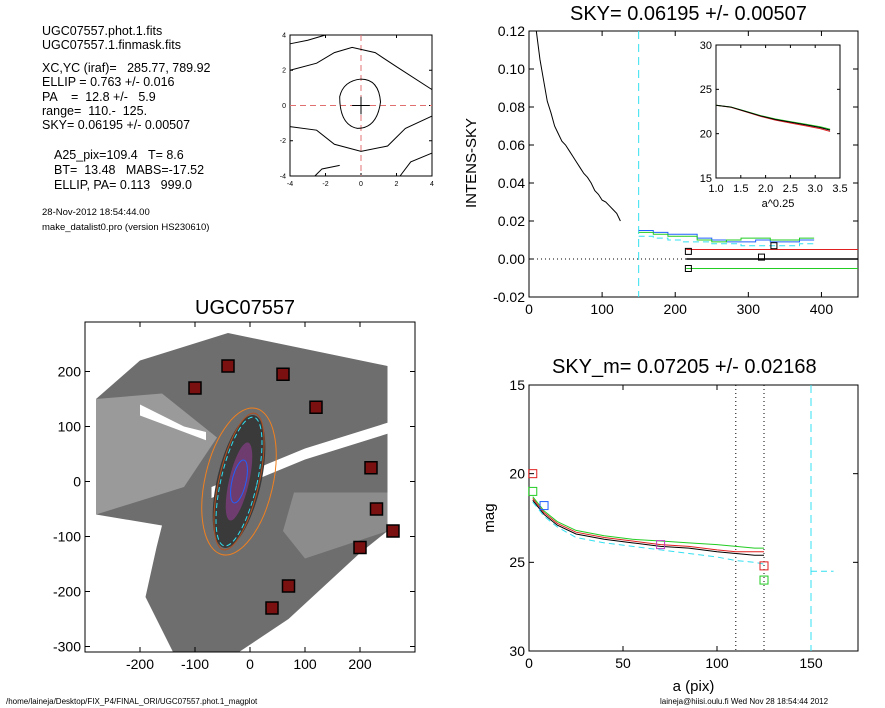 This screenshot has height=708, width=885. I want to click on mag-xtick-label: 50, so click(623, 663).